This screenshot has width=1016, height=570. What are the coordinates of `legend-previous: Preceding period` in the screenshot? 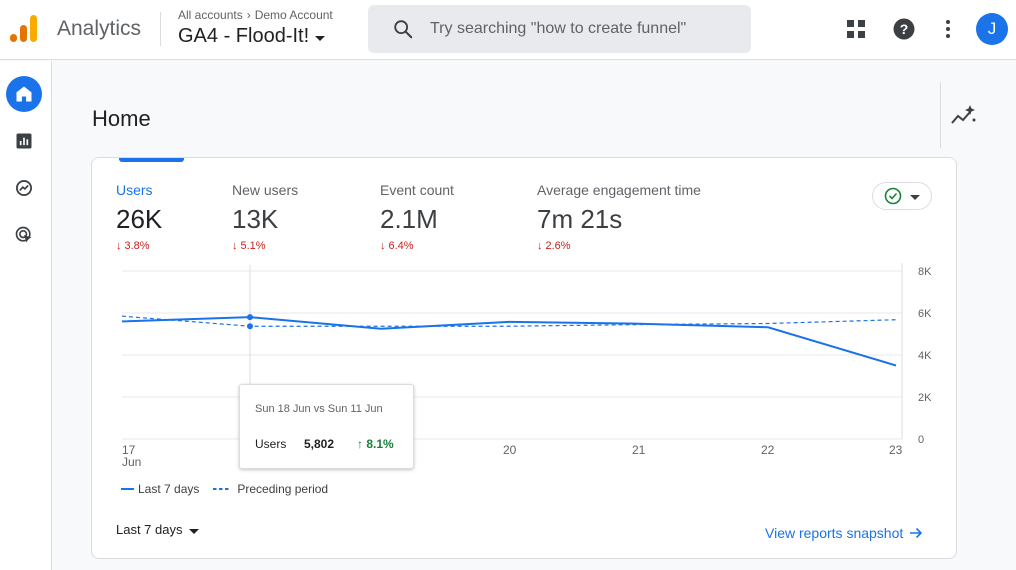 It's located at (283, 489).